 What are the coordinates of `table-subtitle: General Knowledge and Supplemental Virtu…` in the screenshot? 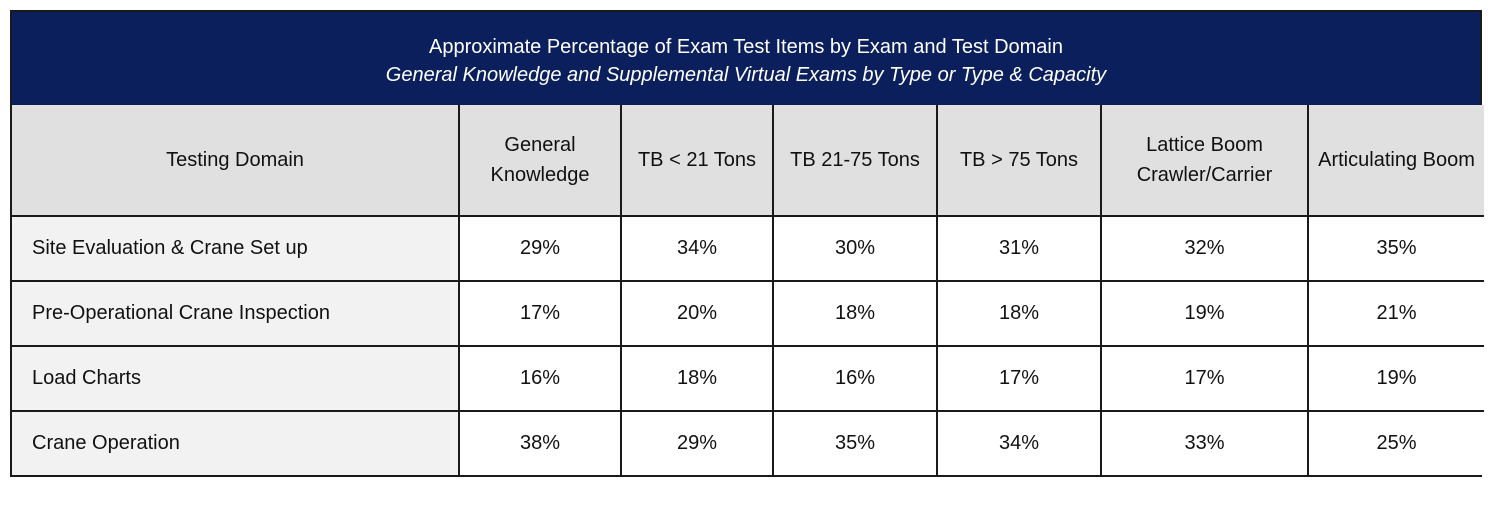 It's located at (746, 75).